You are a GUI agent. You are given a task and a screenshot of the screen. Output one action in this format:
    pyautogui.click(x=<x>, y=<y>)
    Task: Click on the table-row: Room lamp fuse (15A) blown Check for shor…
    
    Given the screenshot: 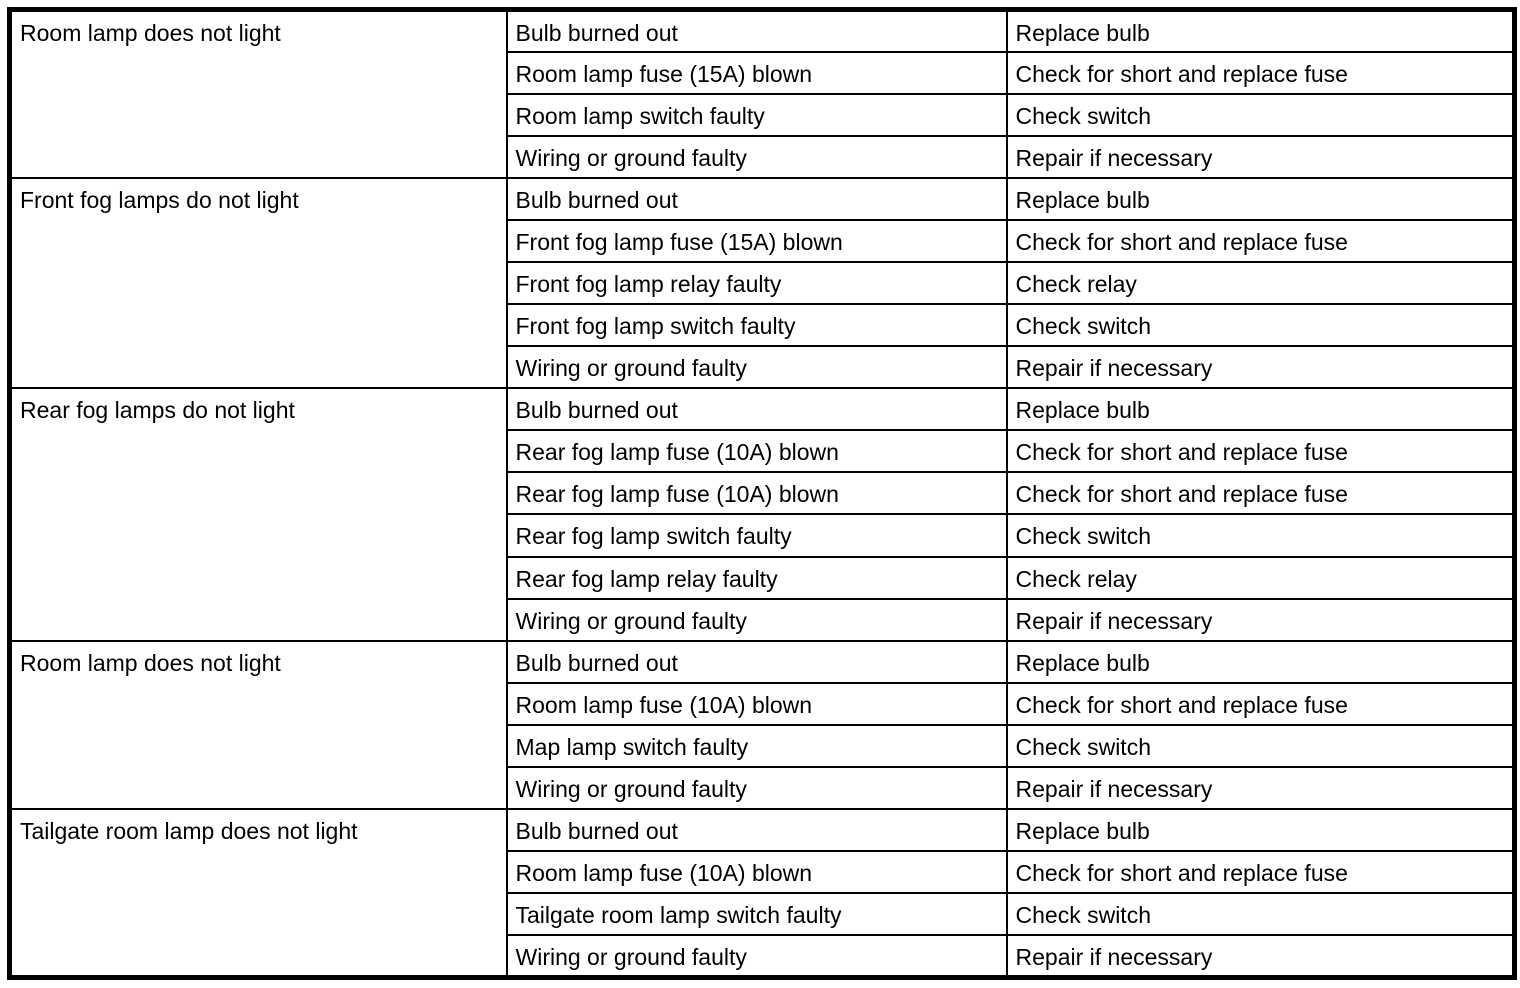 What is the action you would take?
    pyautogui.click(x=763, y=72)
    